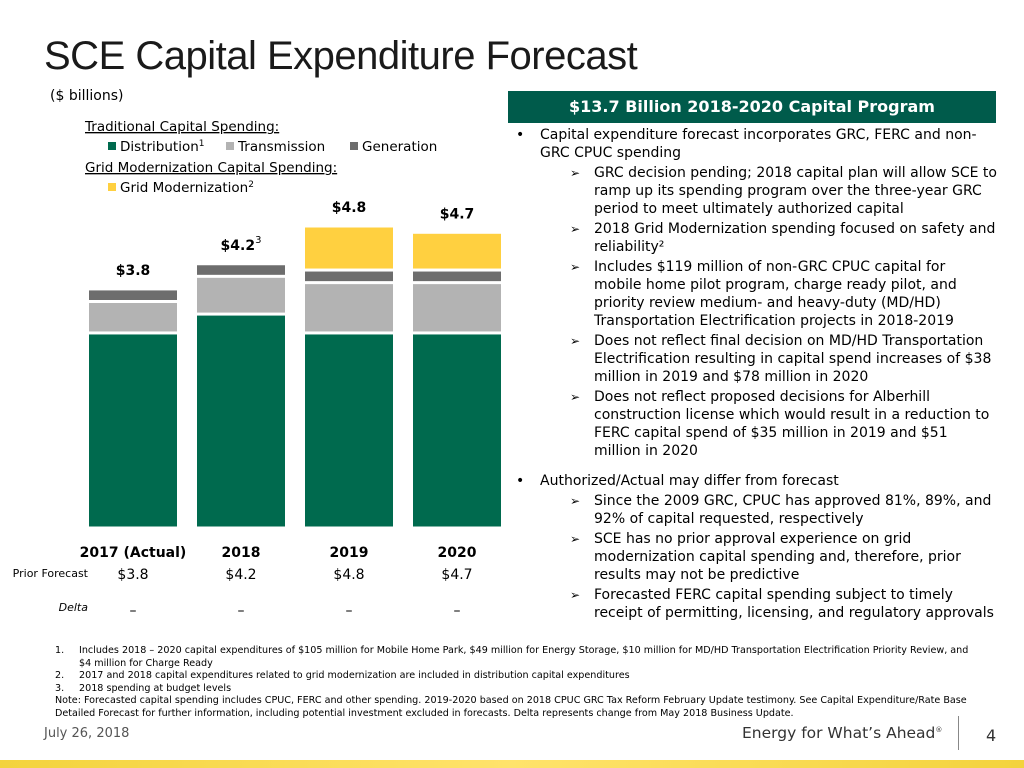  I want to click on footnote-number: 2., so click(60, 675).